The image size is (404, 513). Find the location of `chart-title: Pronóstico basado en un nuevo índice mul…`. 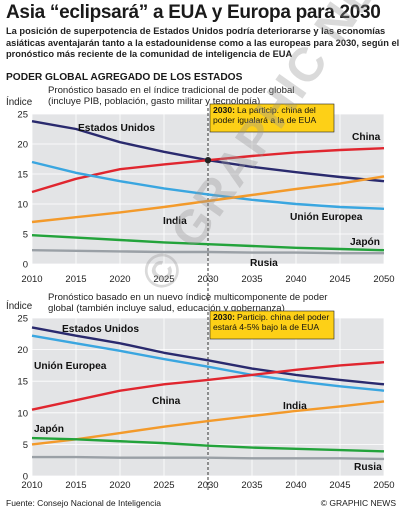

chart-title: Pronóstico basado en un nuevo índice mul… is located at coordinates (188, 297).